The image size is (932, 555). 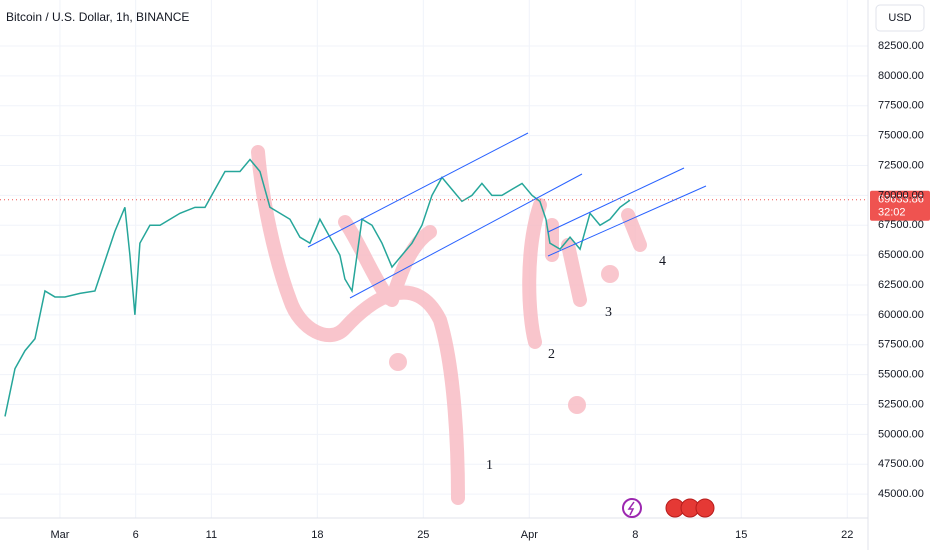 What do you see at coordinates (901, 200) in the screenshot?
I see `last-price-label: 69633.86` at bounding box center [901, 200].